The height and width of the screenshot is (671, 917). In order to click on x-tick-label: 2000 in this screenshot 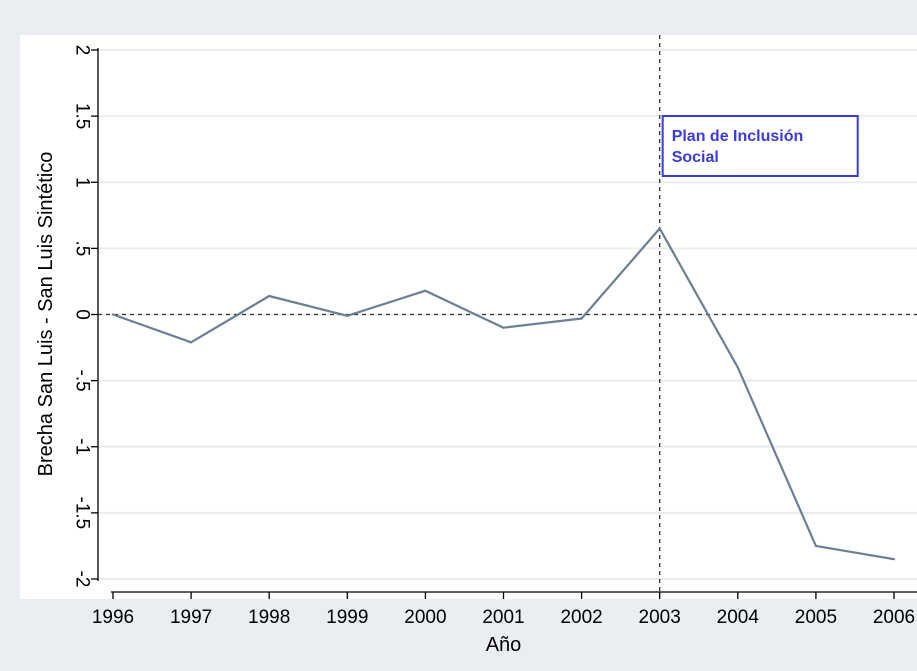, I will do `click(425, 617)`.